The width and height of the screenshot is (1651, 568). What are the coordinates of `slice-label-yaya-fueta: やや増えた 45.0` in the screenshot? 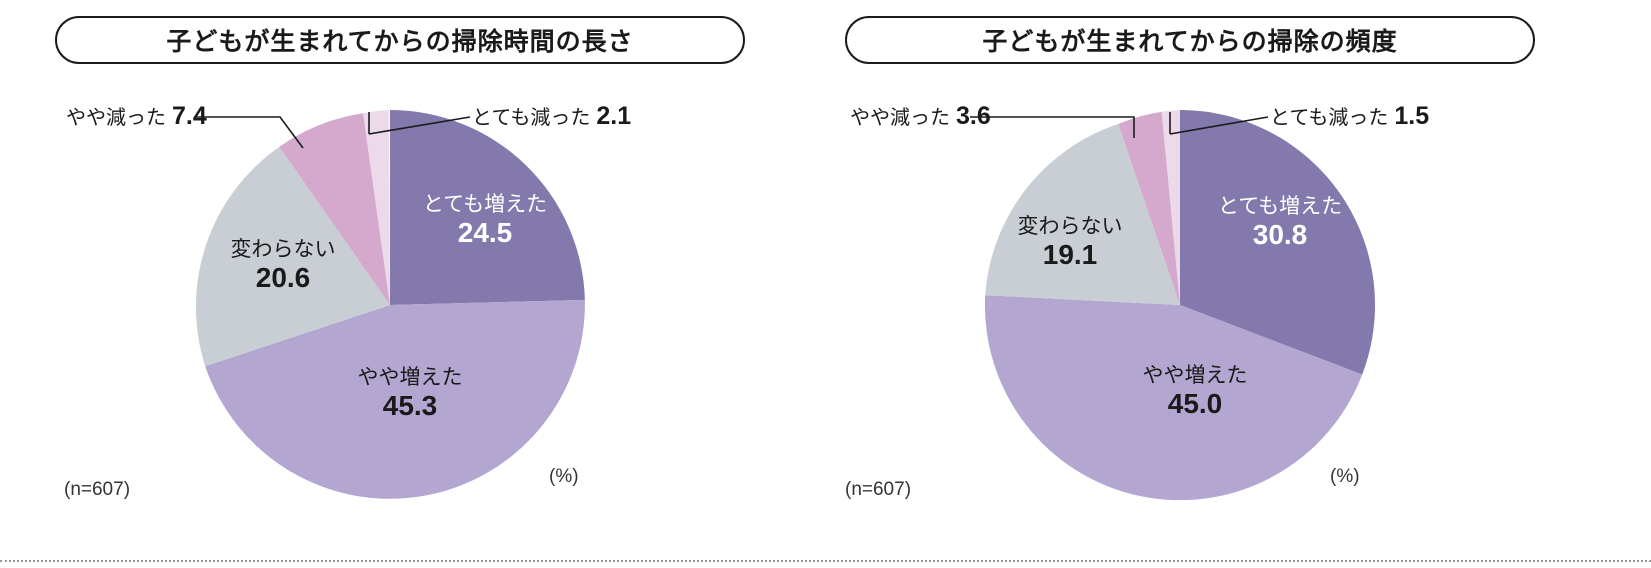 It's located at (1195, 391).